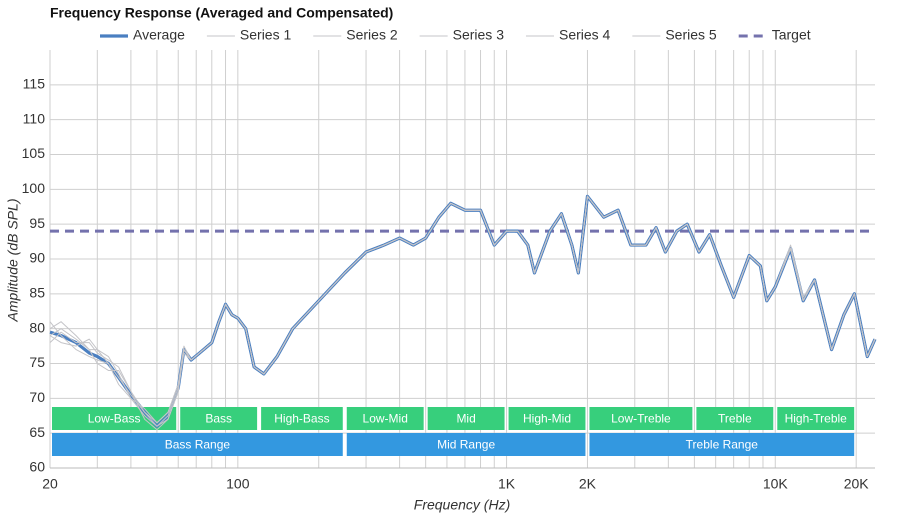 The image size is (900, 520). Describe the element at coordinates (34, 153) in the screenshot. I see `y-tick-label: 105` at that location.